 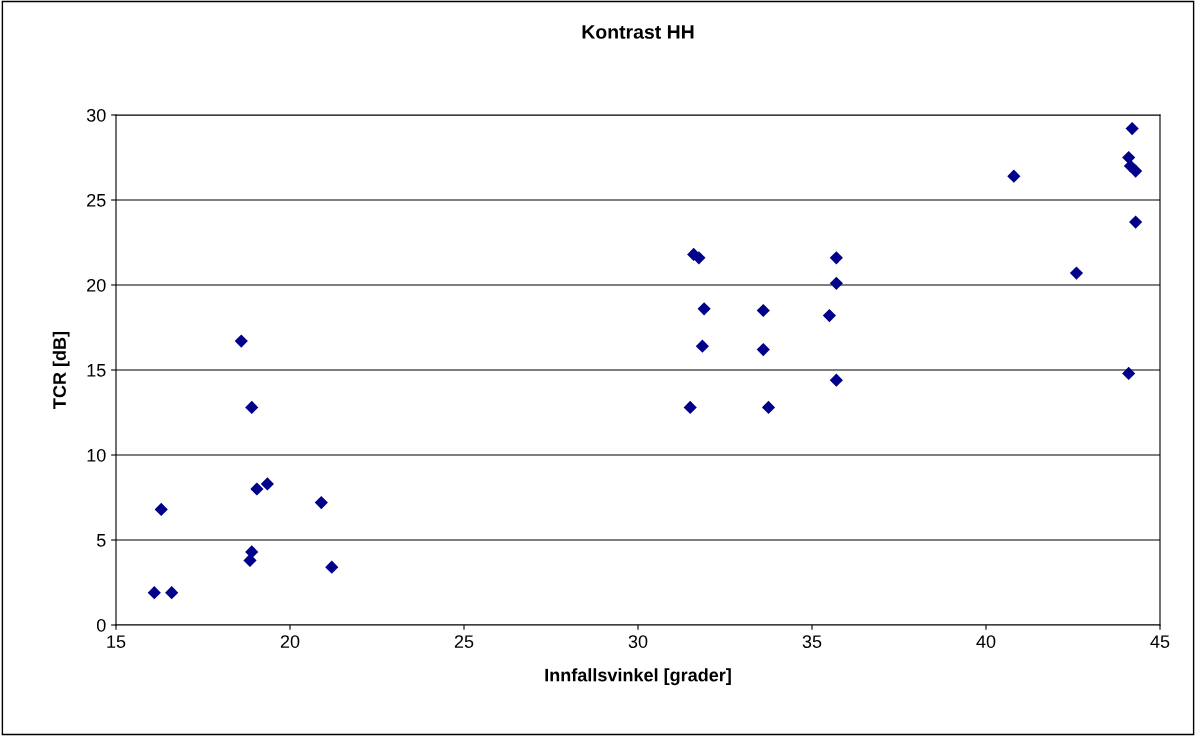 I want to click on y-tick-label: 15, so click(x=96, y=370).